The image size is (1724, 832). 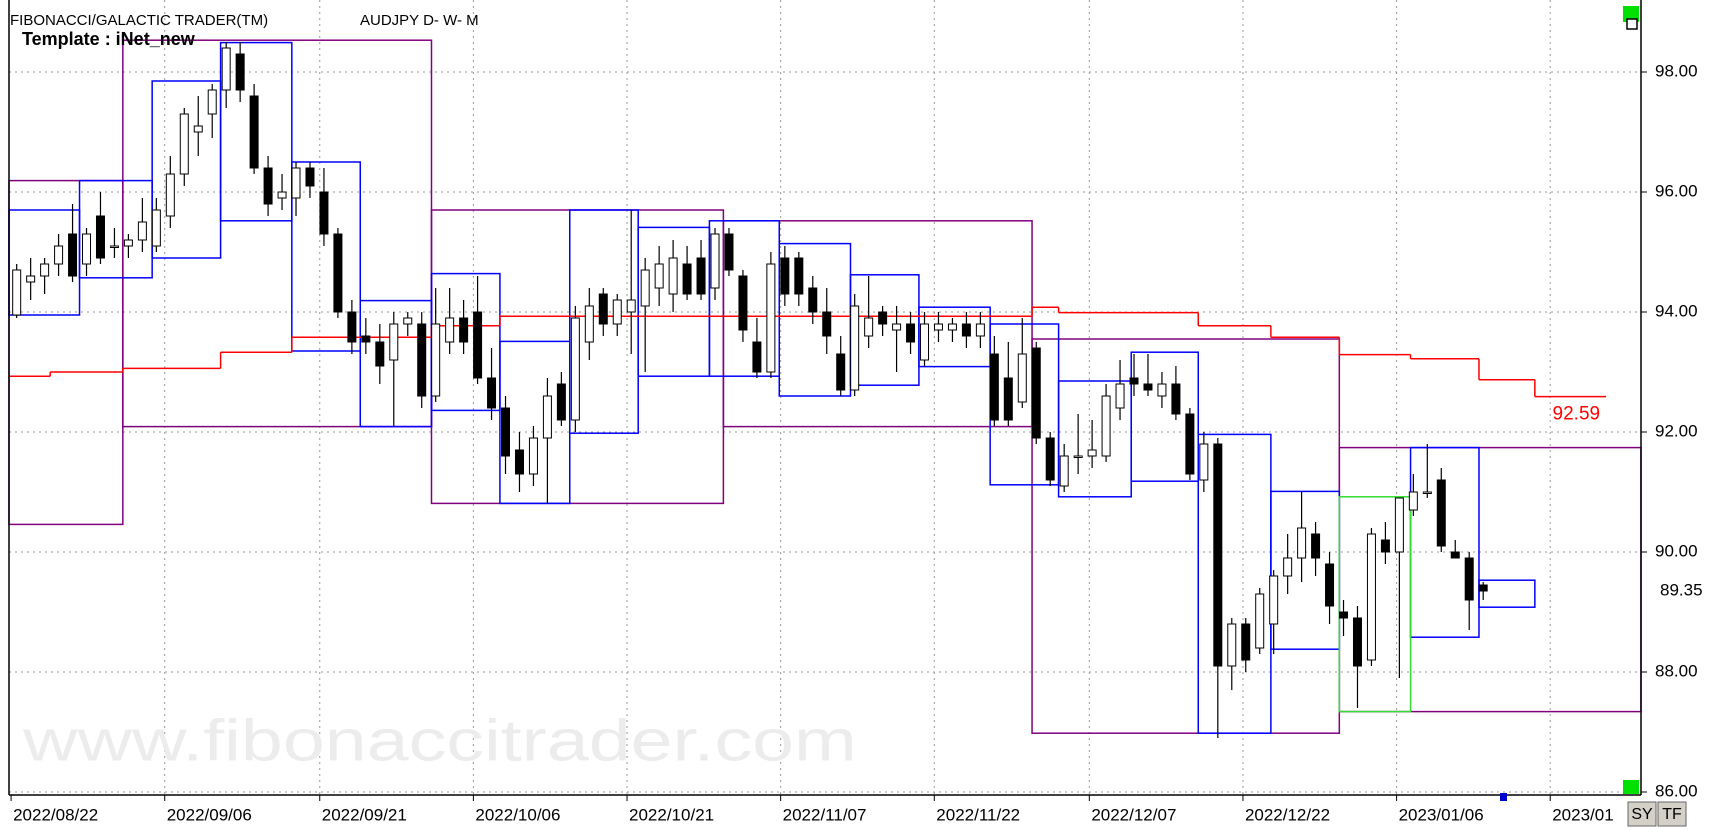 I want to click on x-tick-label: 2022/09/21, so click(x=364, y=814).